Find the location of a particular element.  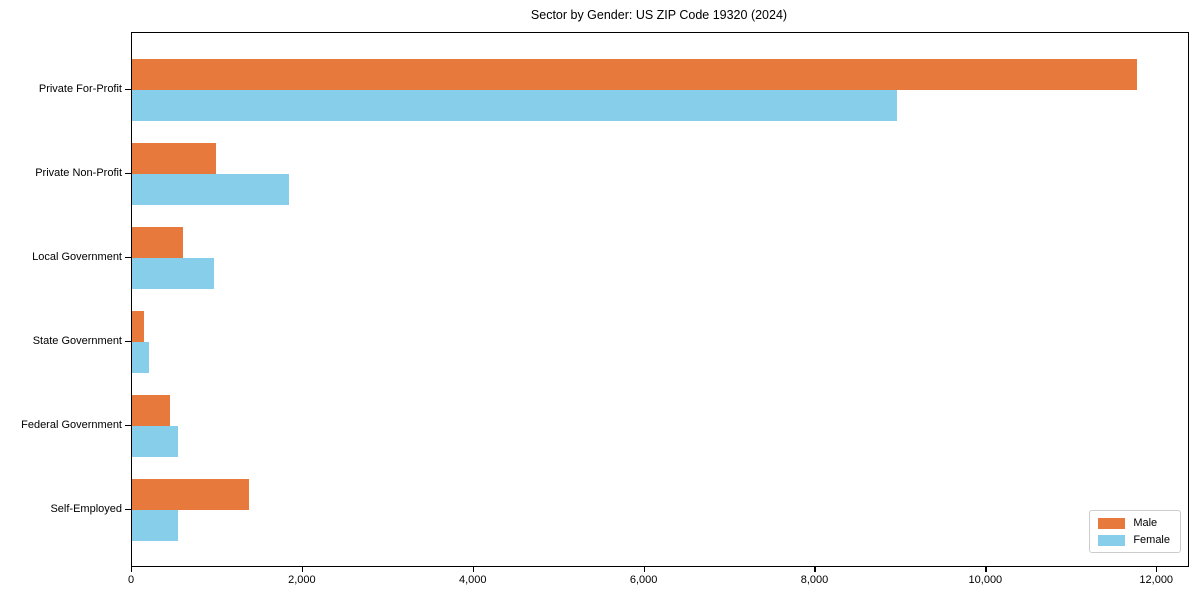

bar-male-federal-government is located at coordinates (151, 410).